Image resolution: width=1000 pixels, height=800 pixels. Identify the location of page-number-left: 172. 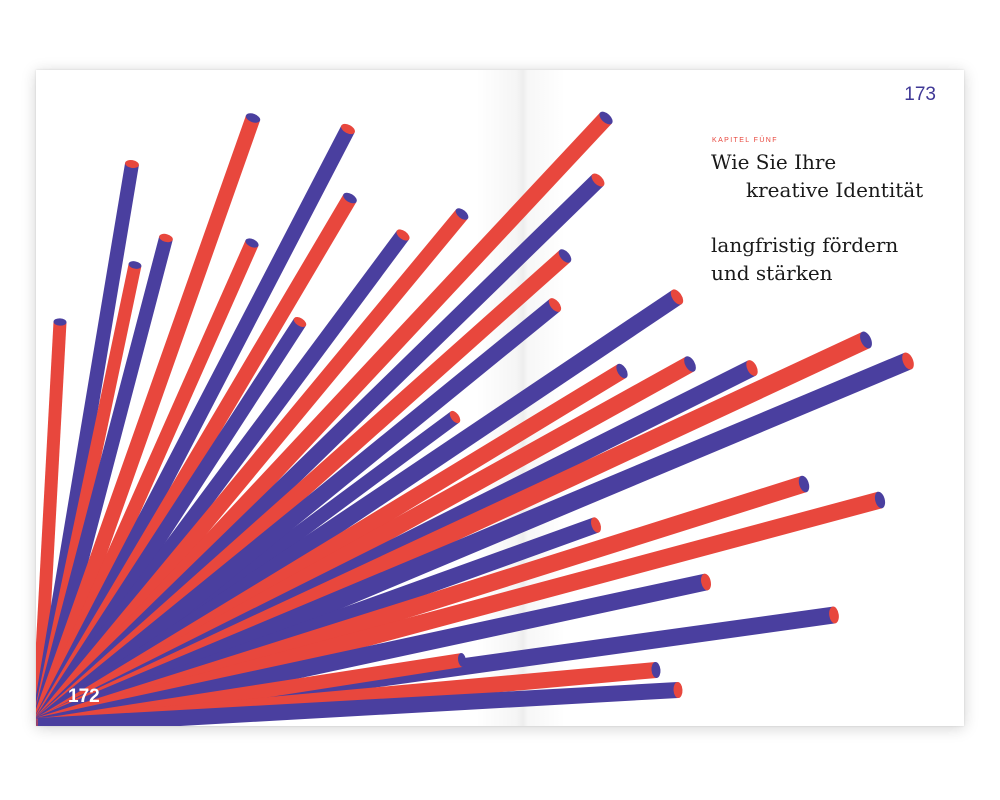
(84, 696).